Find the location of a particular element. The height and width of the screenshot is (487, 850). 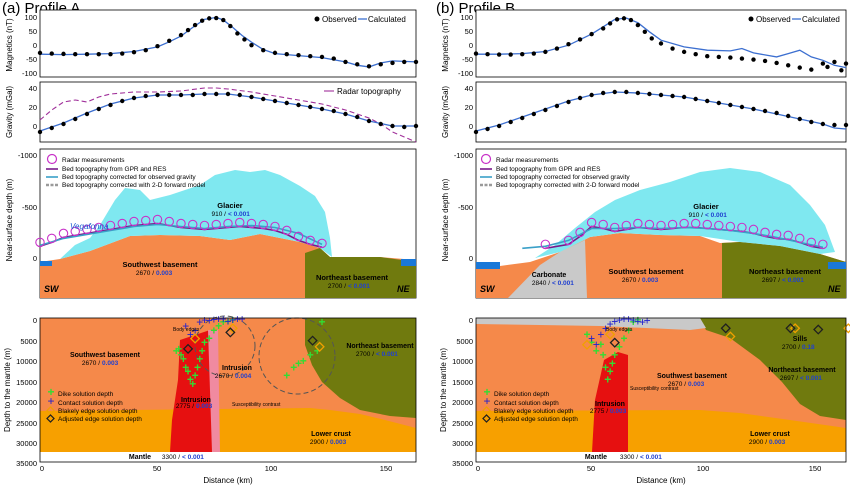

topo-b-carbonate-label: Carbonate is located at coordinates (549, 275).